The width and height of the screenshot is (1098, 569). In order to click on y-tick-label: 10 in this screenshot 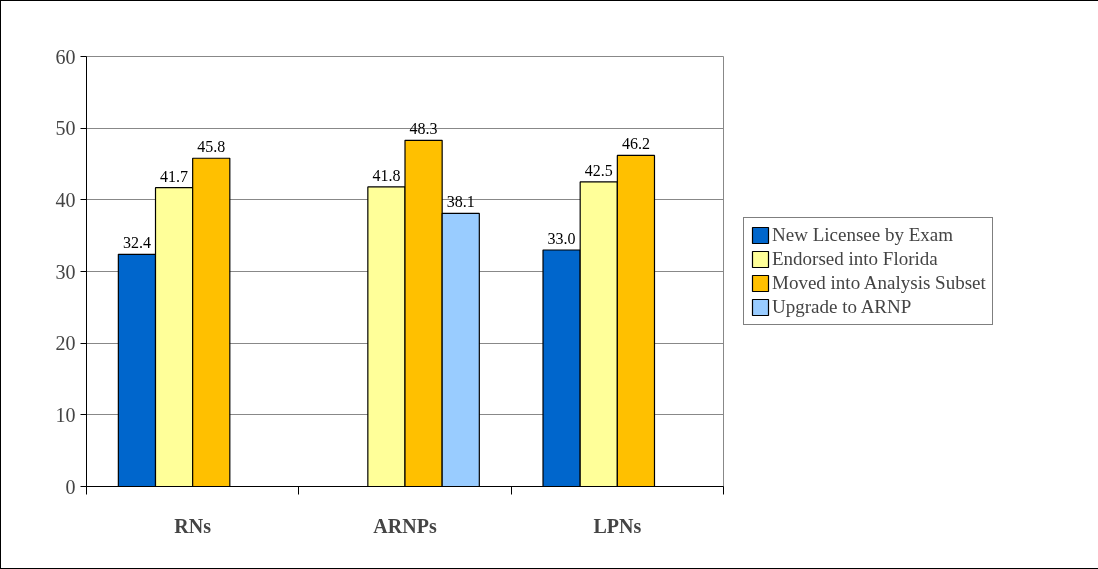, I will do `click(65, 414)`.